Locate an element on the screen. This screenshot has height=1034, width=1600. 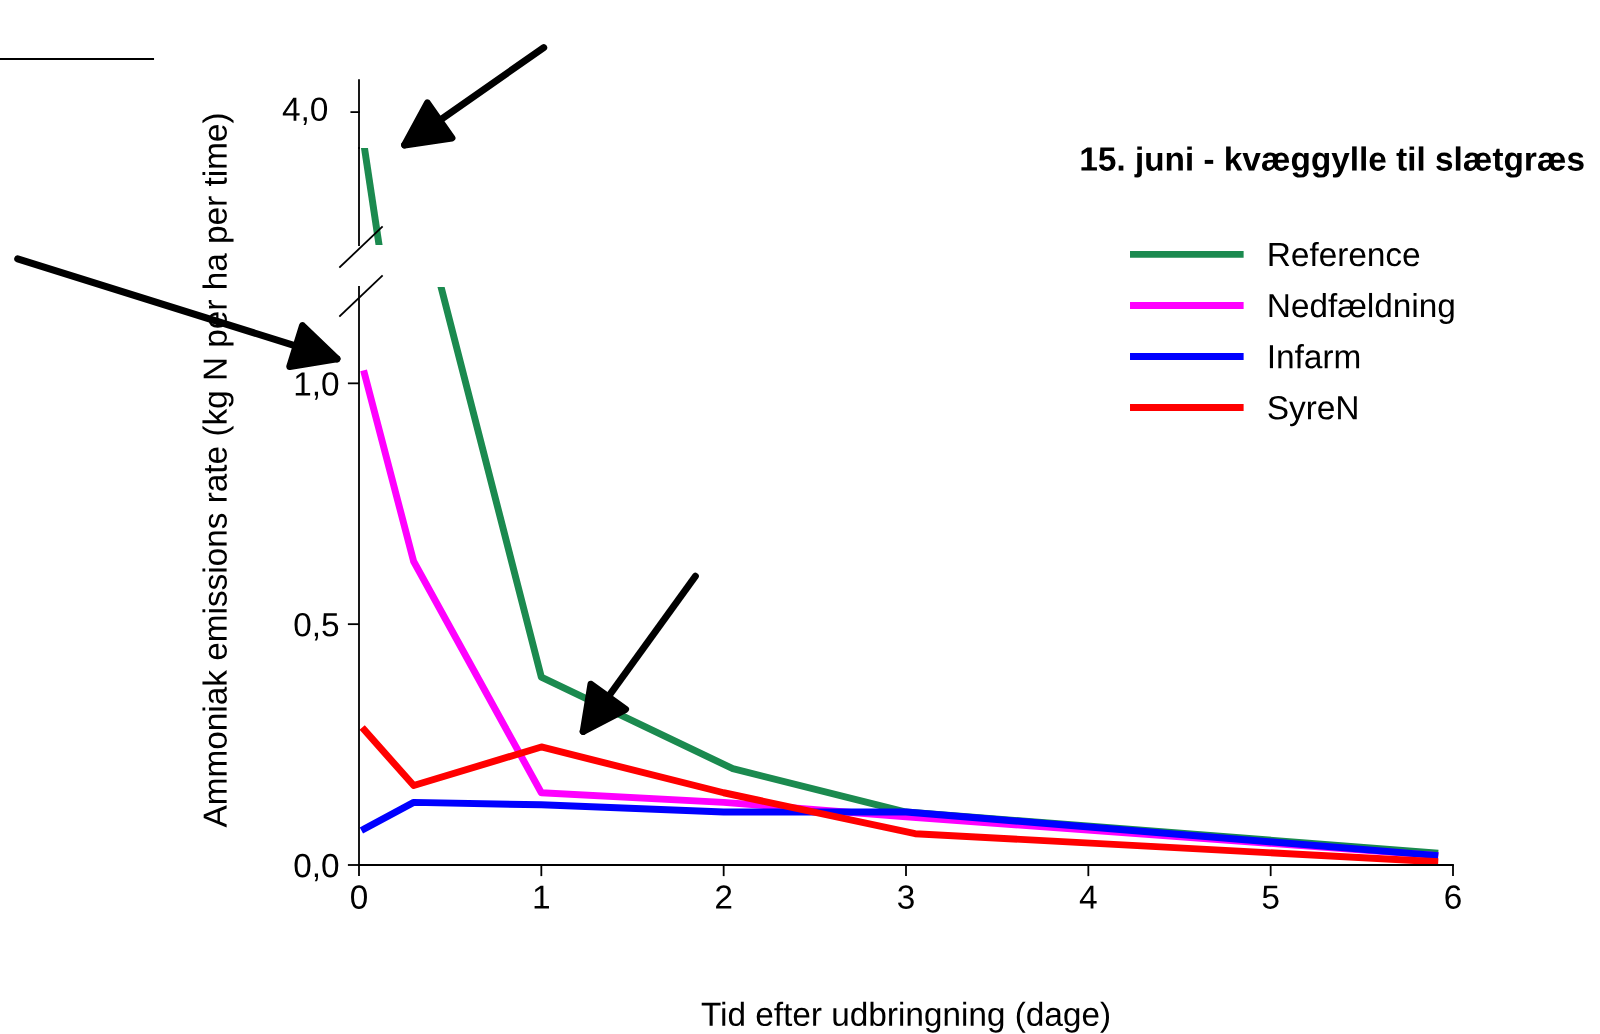
legend-label: Infarm is located at coordinates (1314, 356).